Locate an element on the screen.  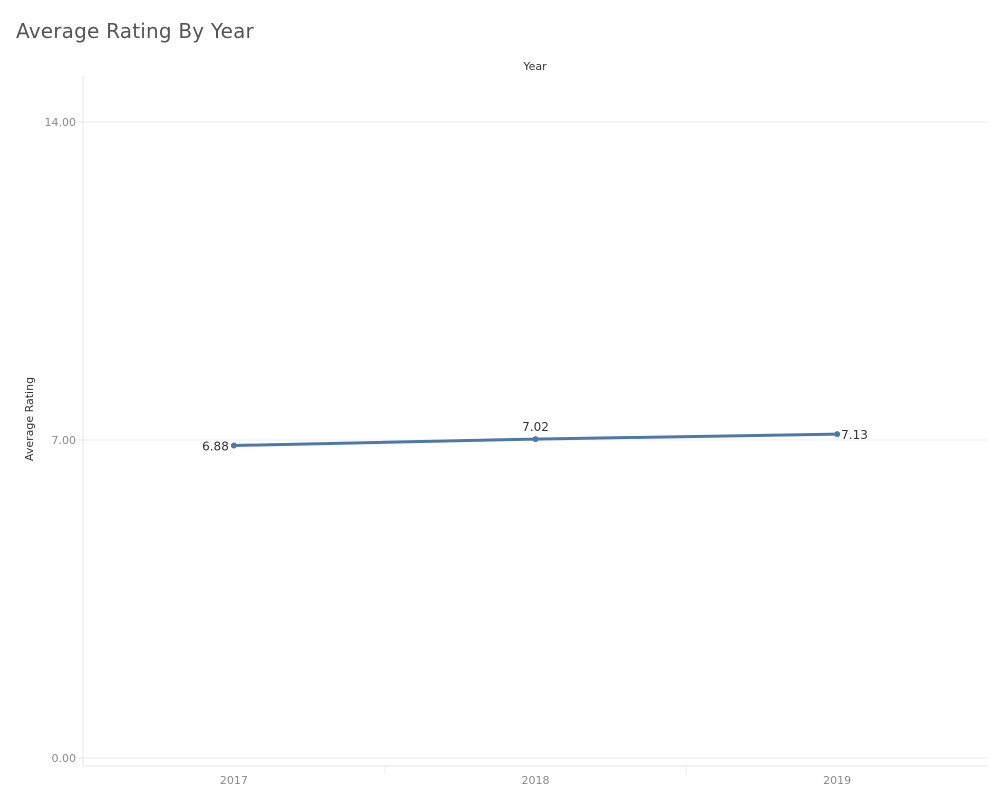
y-tick-label: 7.00 is located at coordinates (64, 440).